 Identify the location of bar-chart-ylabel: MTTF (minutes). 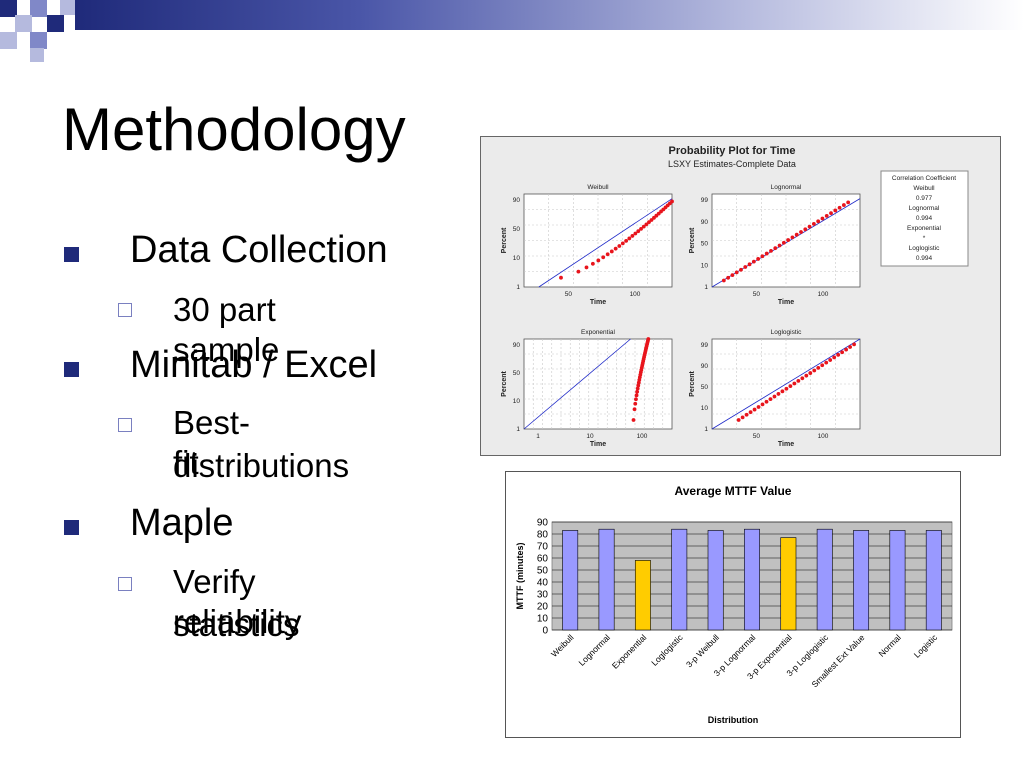
(520, 576).